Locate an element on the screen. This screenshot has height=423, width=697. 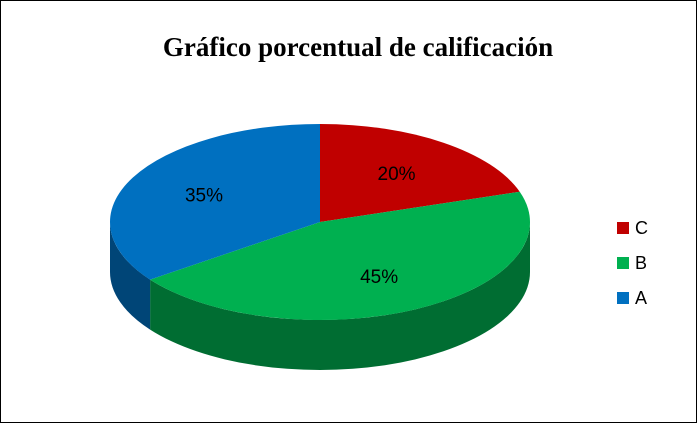
data-label: 35% is located at coordinates (204, 195).